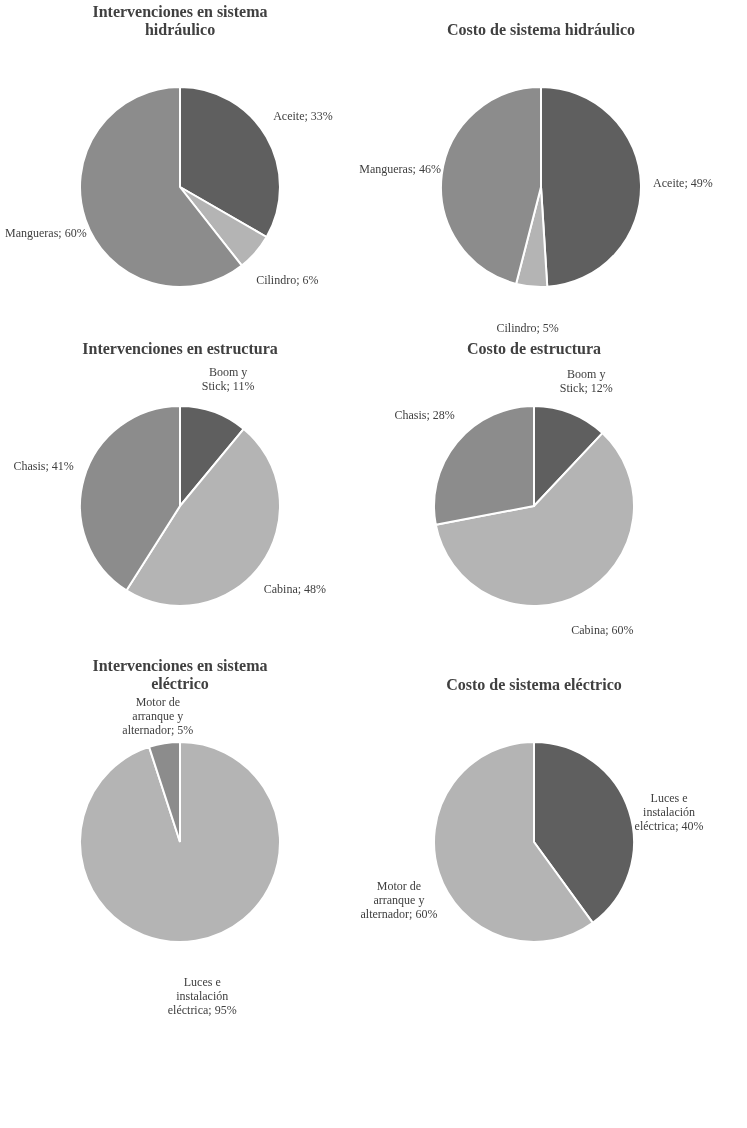 The height and width of the screenshot is (1128, 747). What do you see at coordinates (228, 379) in the screenshot?
I see `slice-label: Boom y Stick; 11%` at bounding box center [228, 379].